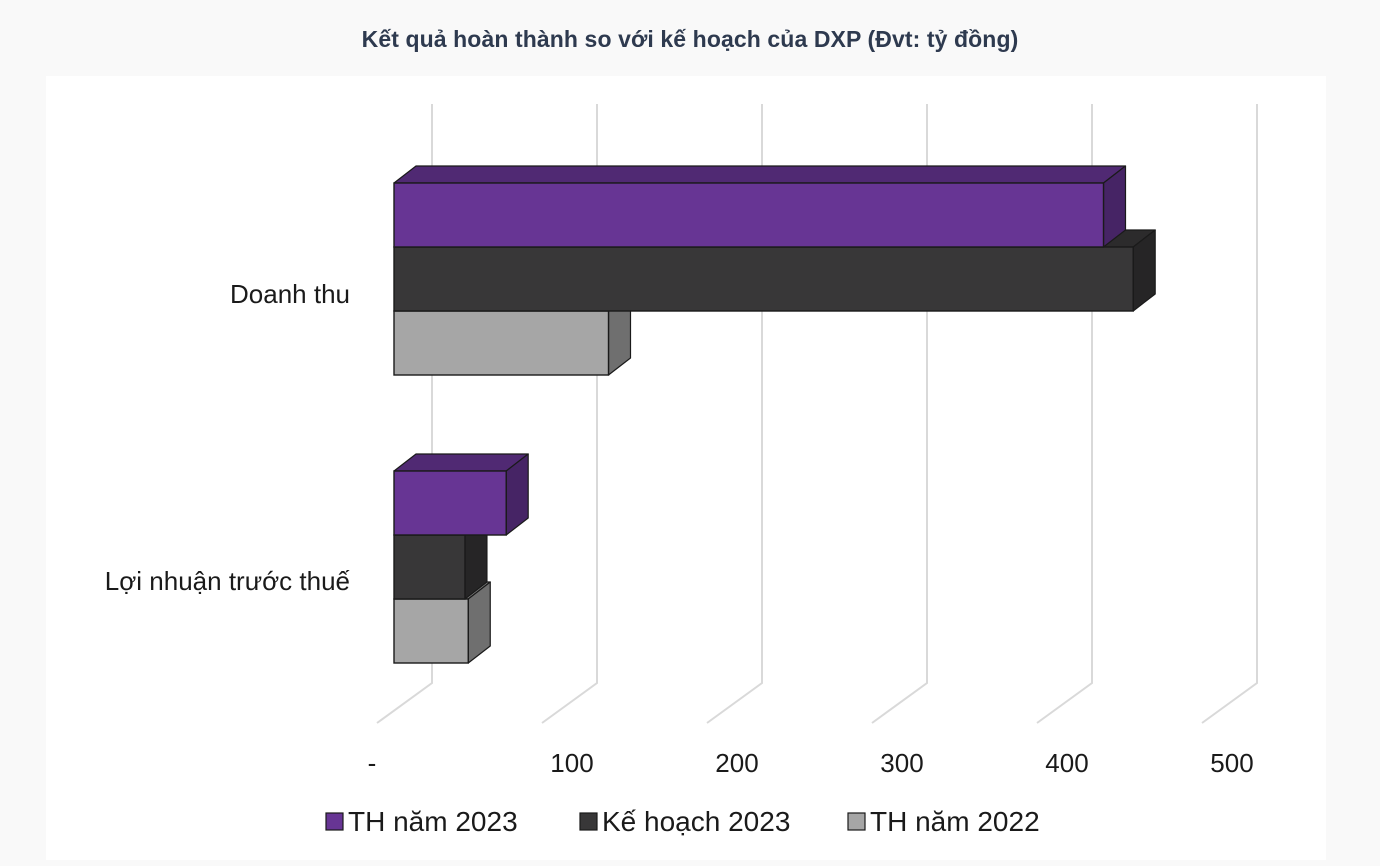 This screenshot has height=866, width=1380. I want to click on x-tick-labels: - 100 200 300 400 500, so click(811, 763).